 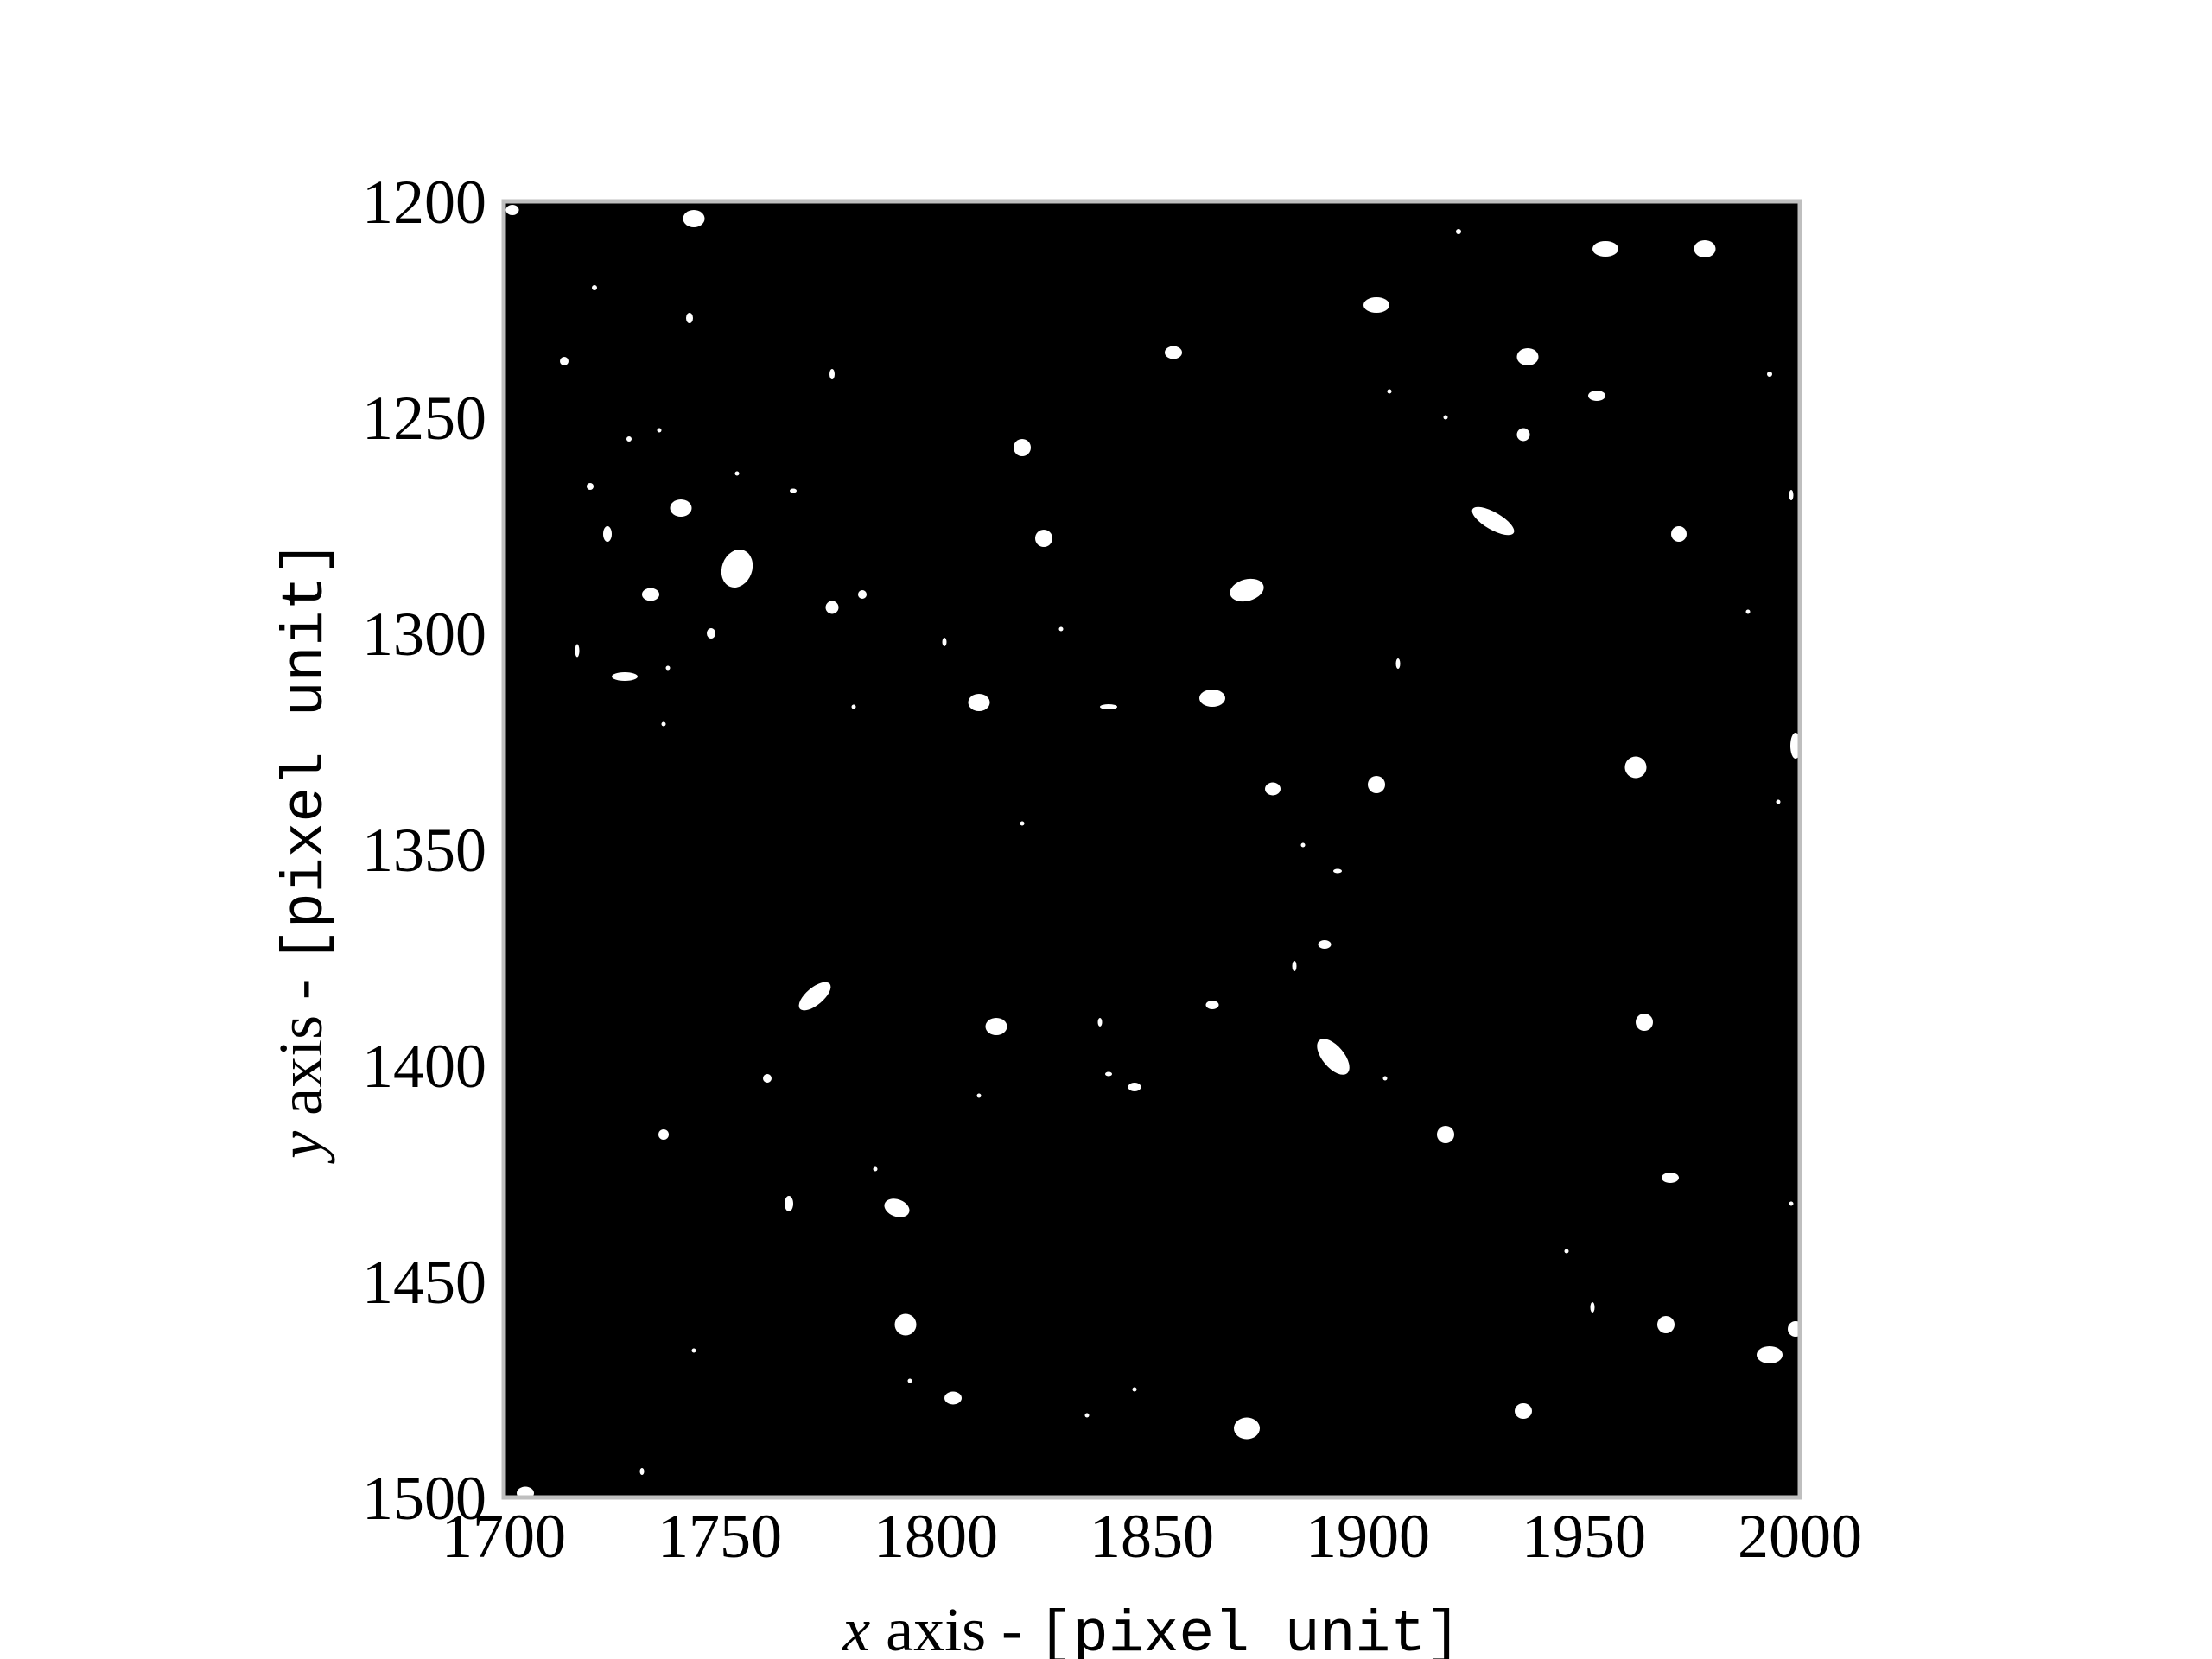 I want to click on x-tick-label: 1950, so click(x=1584, y=1536).